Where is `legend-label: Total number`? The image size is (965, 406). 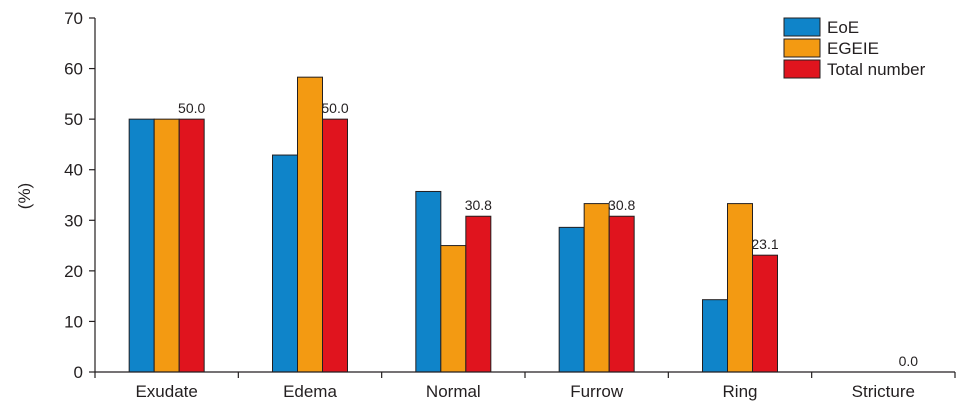
legend-label: Total number is located at coordinates (876, 69).